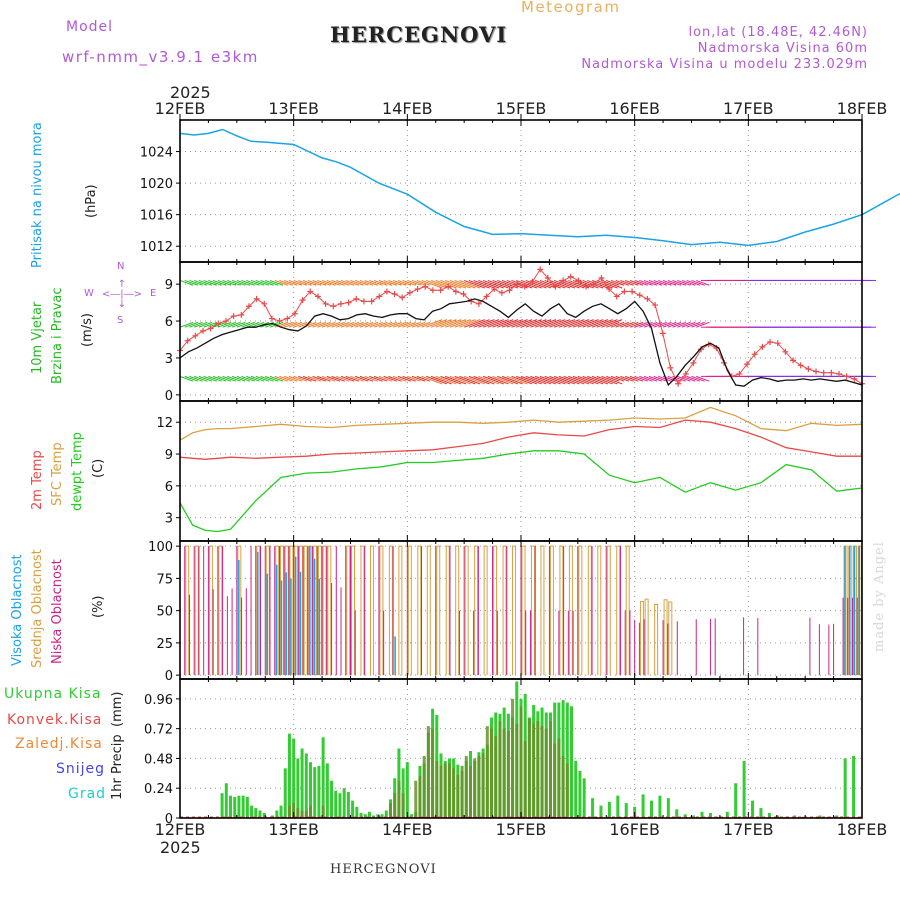 Image resolution: width=900 pixels, height=900 pixels. Describe the element at coordinates (160, 547) in the screenshot. I see `cloud-ytick-label: 100` at that location.